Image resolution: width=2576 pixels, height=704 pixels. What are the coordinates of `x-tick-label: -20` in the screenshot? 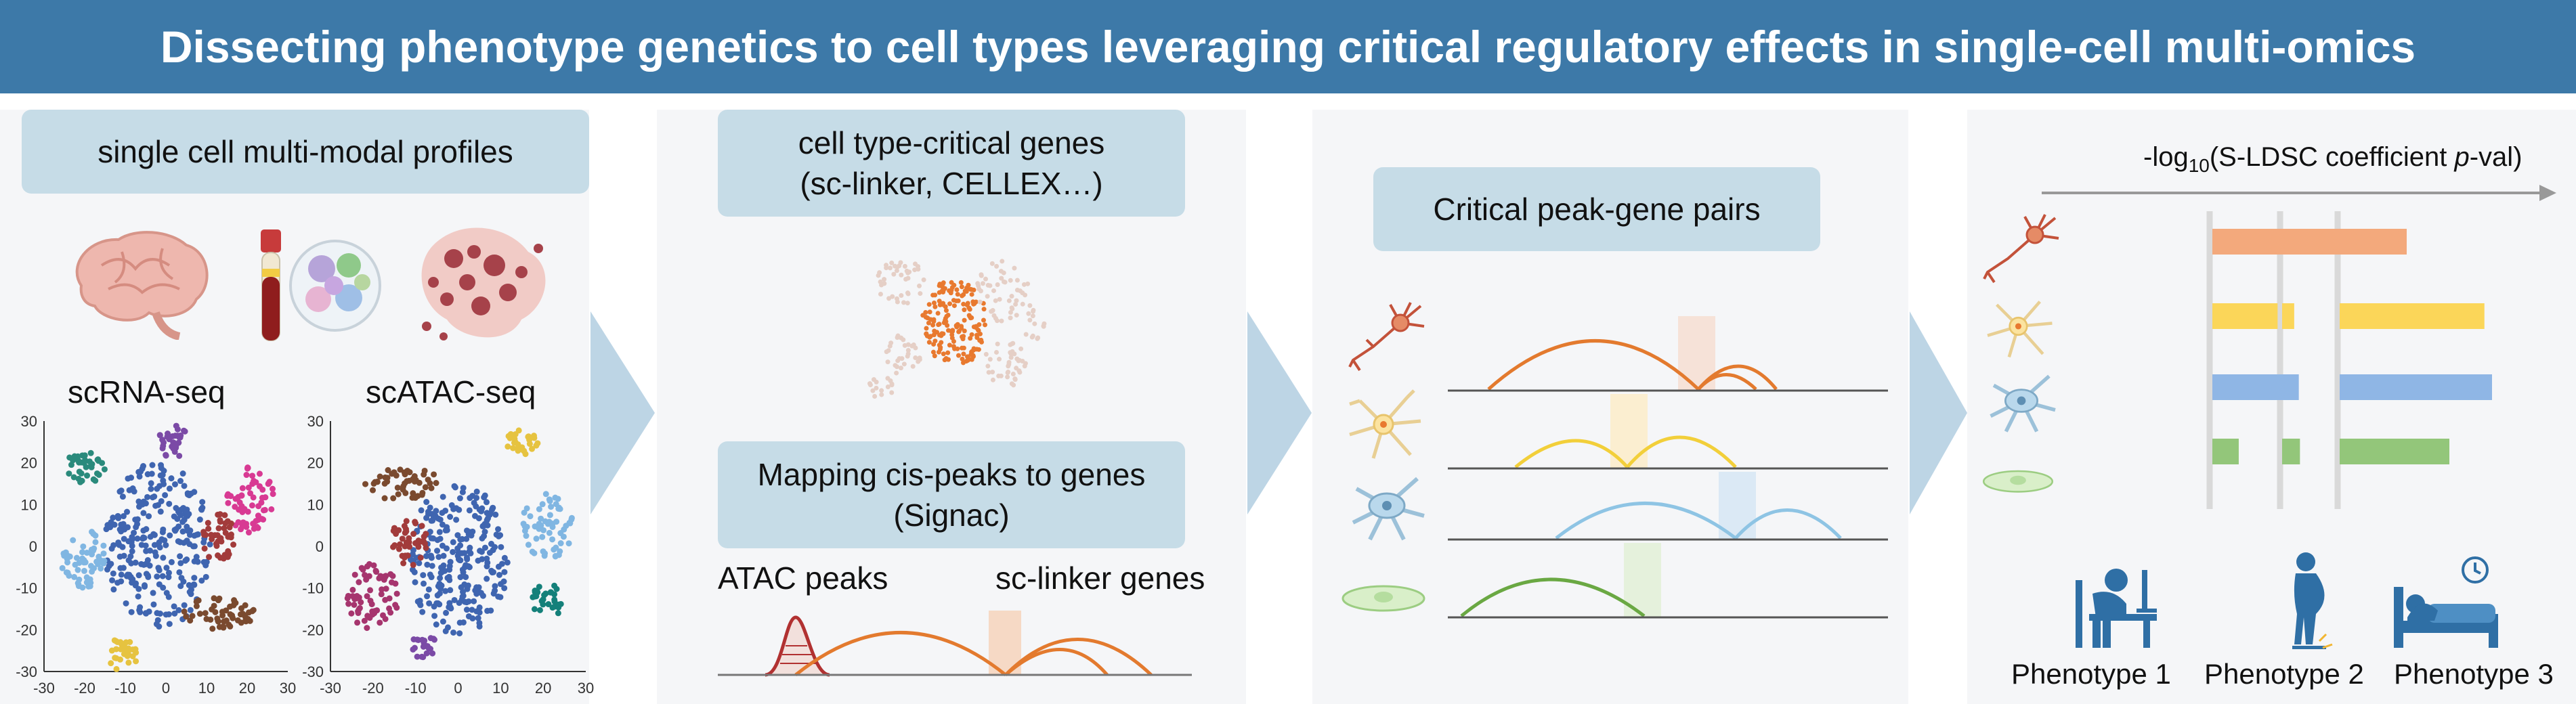 It's located at (373, 688).